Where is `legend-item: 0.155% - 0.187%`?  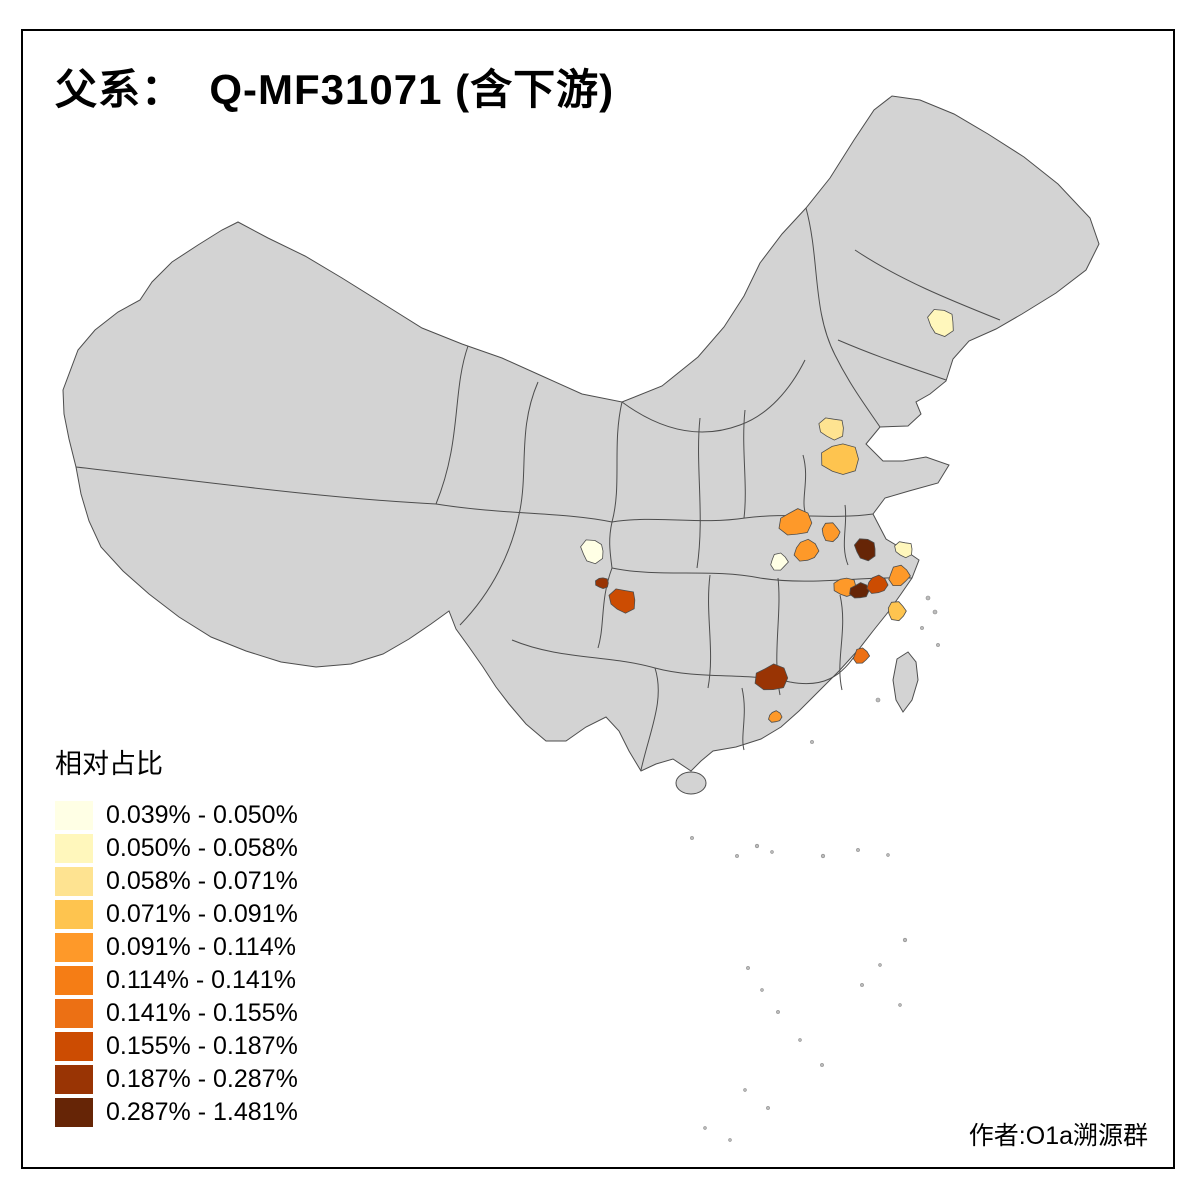
legend-item: 0.155% - 0.187% is located at coordinates (176, 1046).